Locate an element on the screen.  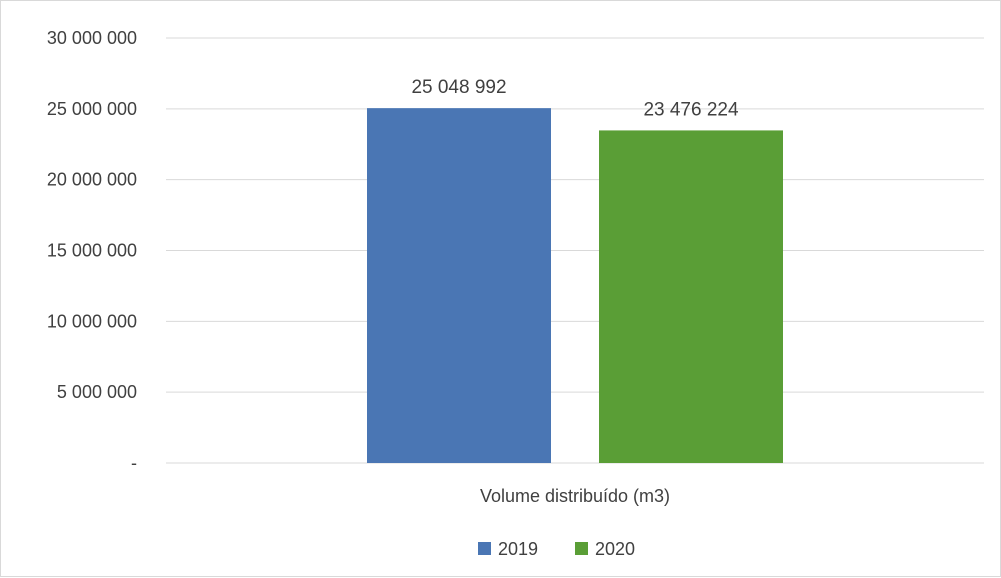
data-label-2019: 25 048 992 is located at coordinates (458, 87).